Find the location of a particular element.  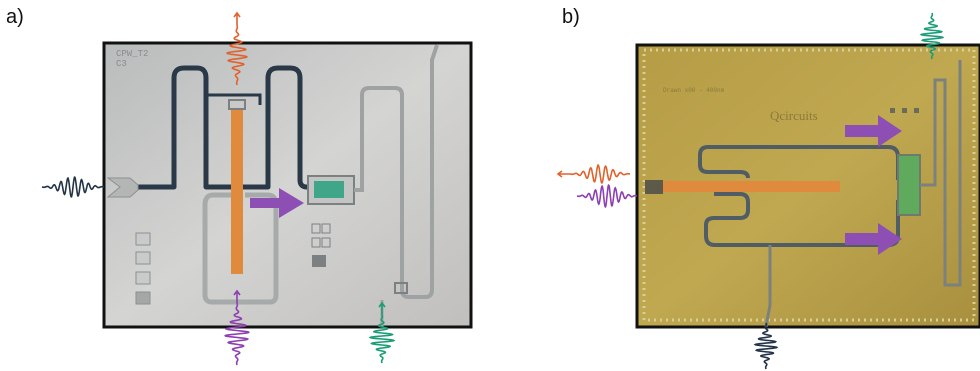

chip-label-a: CPW_T2 is located at coordinates (132, 54).